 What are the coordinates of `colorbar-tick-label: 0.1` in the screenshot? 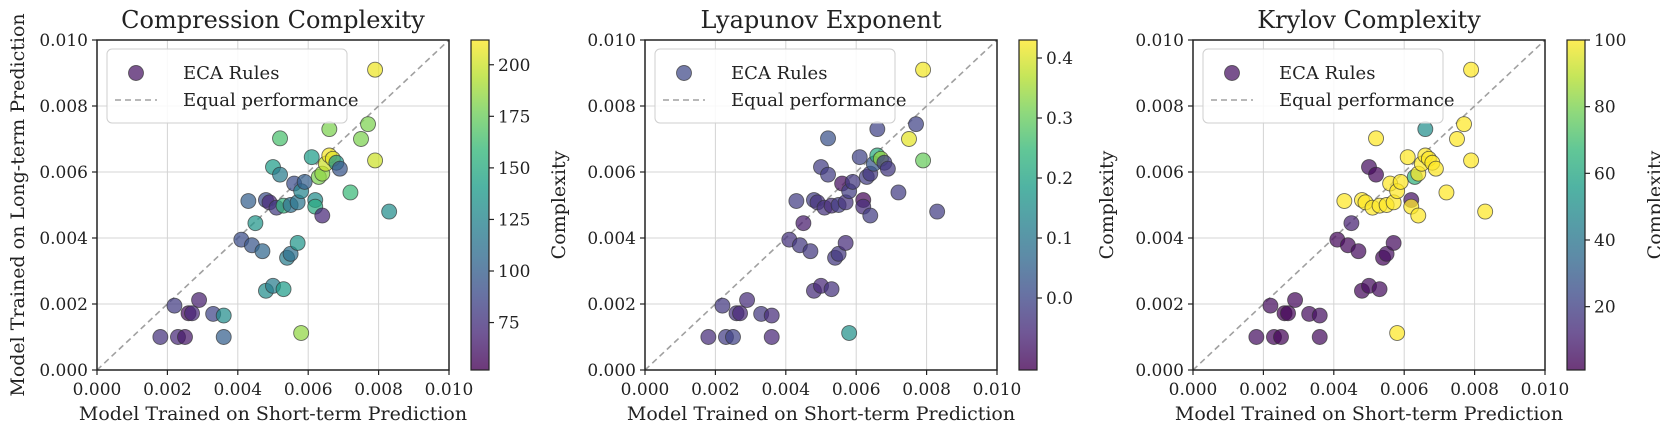 It's located at (1059, 239).